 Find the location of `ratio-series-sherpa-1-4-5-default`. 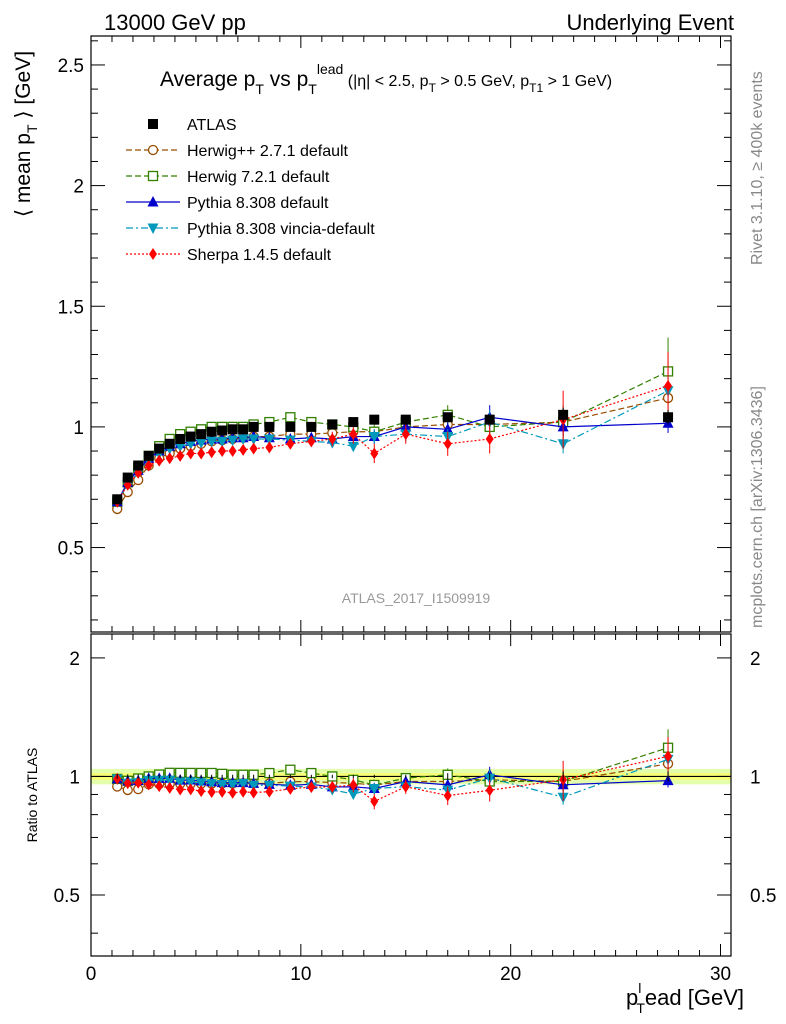

ratio-series-sherpa-1-4-5-default is located at coordinates (393, 773).